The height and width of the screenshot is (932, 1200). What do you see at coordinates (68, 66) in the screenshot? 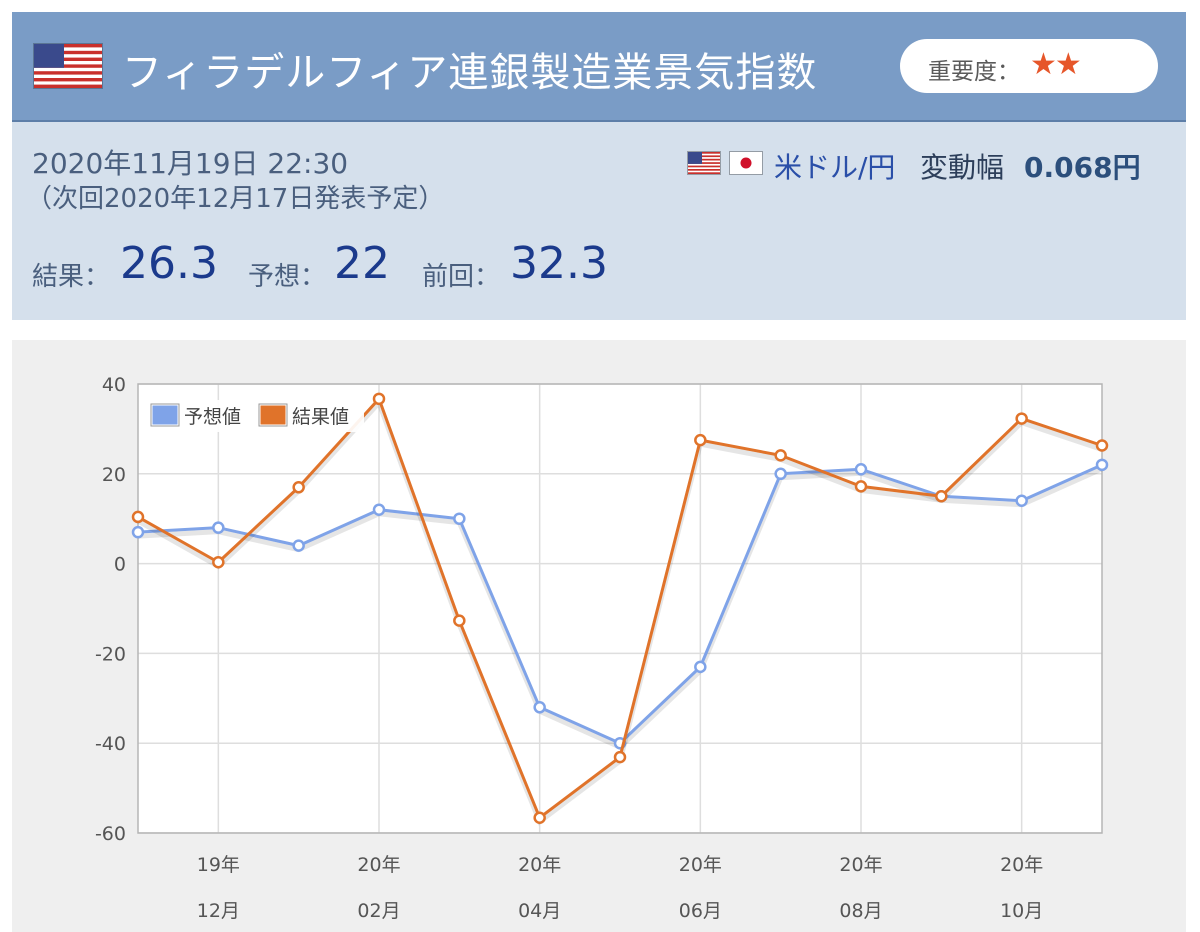
I see `us-flag-icon` at bounding box center [68, 66].